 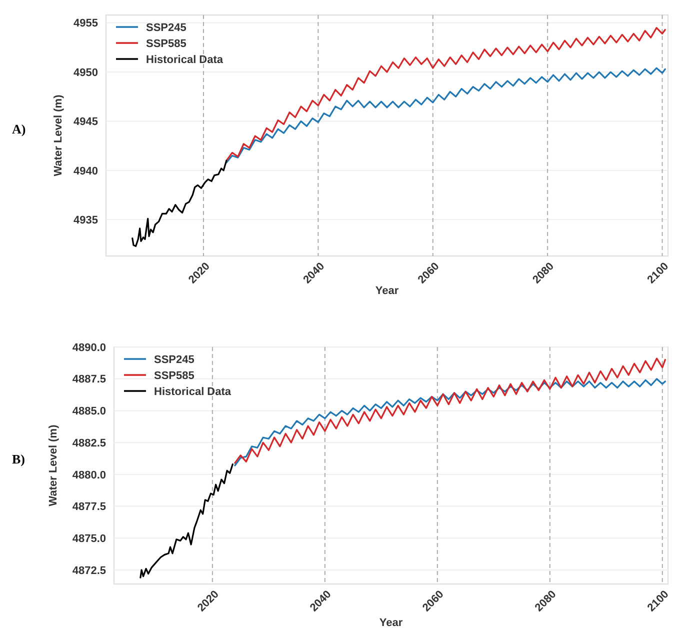 What do you see at coordinates (89, 348) in the screenshot?
I see `y-tick-label: 4890.0` at bounding box center [89, 348].